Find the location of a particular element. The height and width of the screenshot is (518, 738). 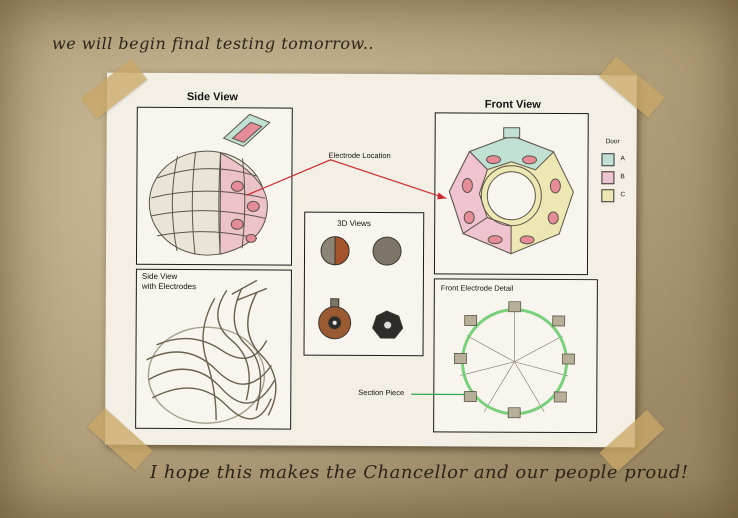

views-3d-drawing is located at coordinates (361, 288).